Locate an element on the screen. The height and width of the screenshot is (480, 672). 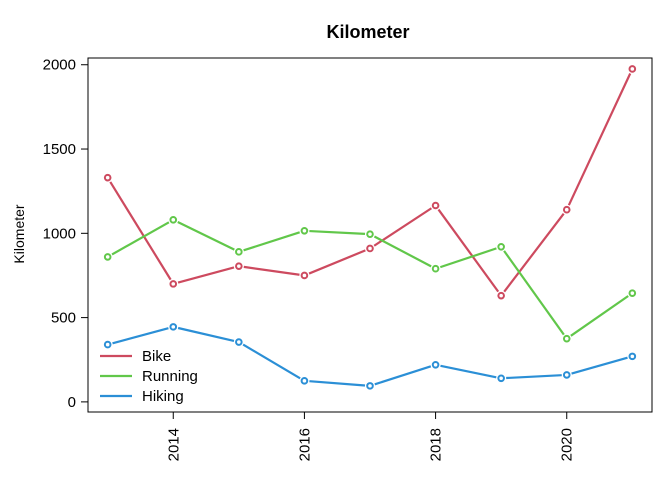
y-tick-label: 2000 is located at coordinates (59, 65).